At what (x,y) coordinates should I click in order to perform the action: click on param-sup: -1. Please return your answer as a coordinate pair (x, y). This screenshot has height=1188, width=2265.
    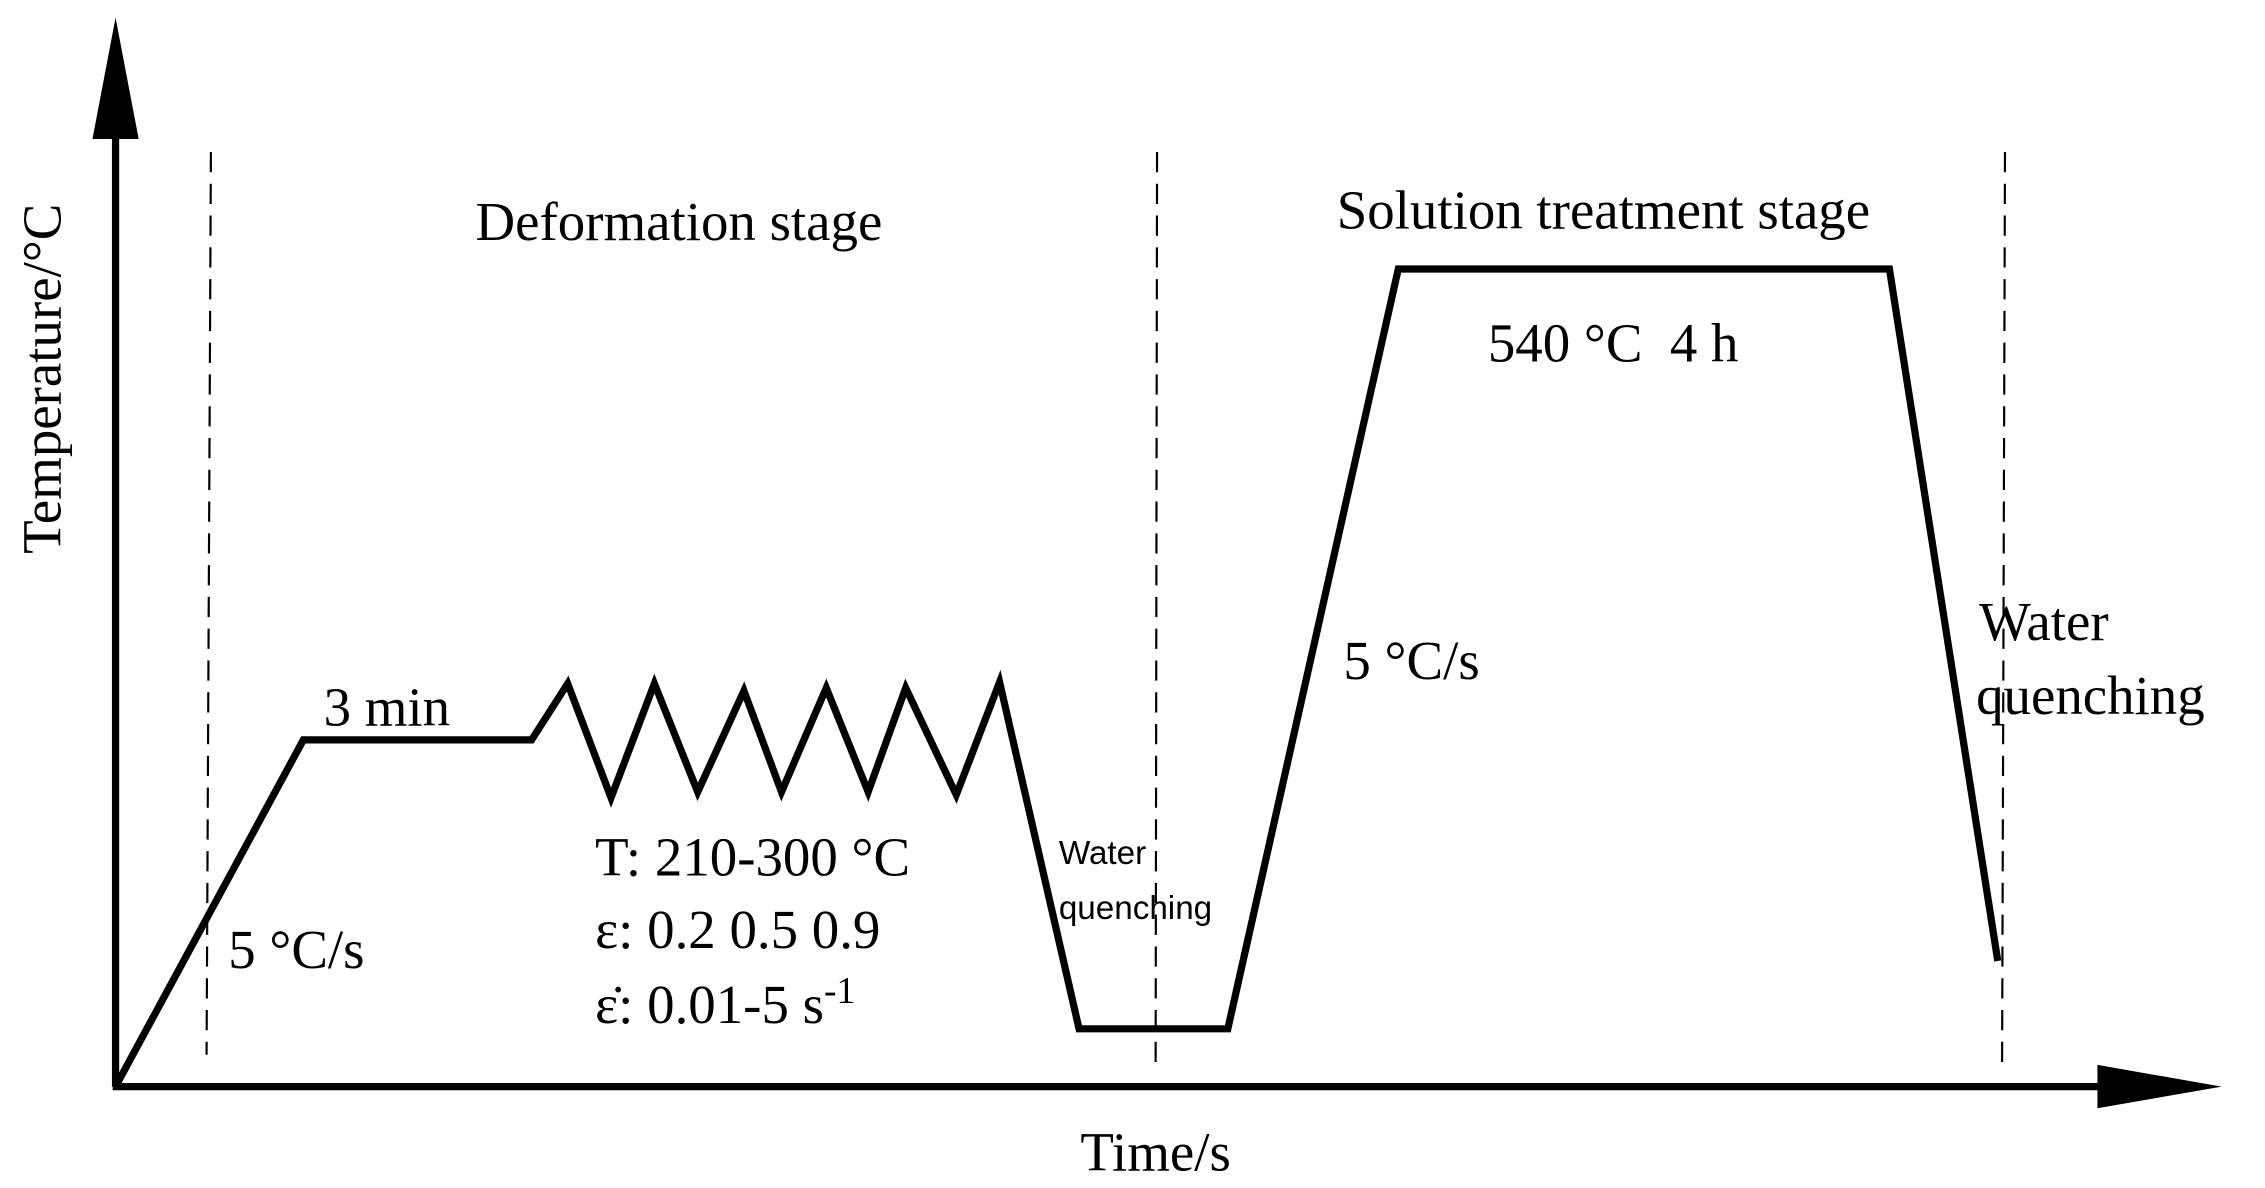
    Looking at the image, I should click on (839, 991).